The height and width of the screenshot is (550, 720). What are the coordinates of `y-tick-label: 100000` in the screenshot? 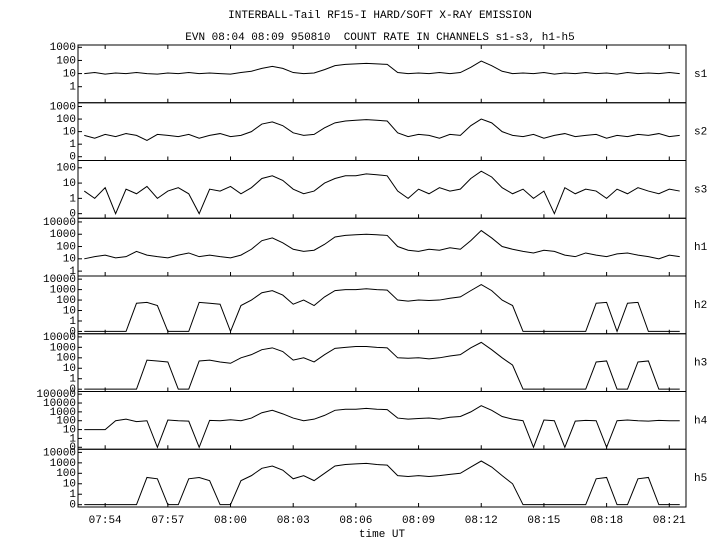 It's located at (56, 395).